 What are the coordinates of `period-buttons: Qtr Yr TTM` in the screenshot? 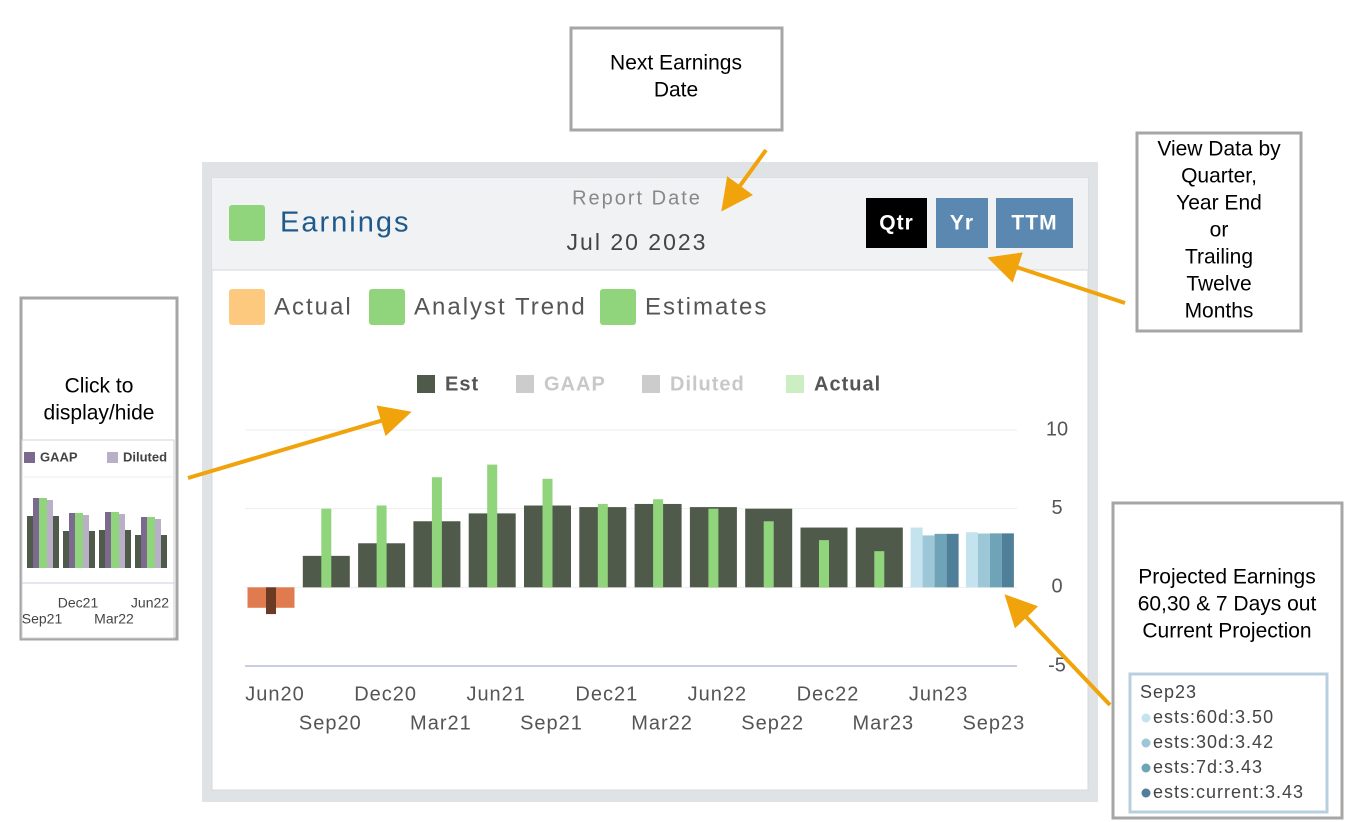 It's located at (969, 223).